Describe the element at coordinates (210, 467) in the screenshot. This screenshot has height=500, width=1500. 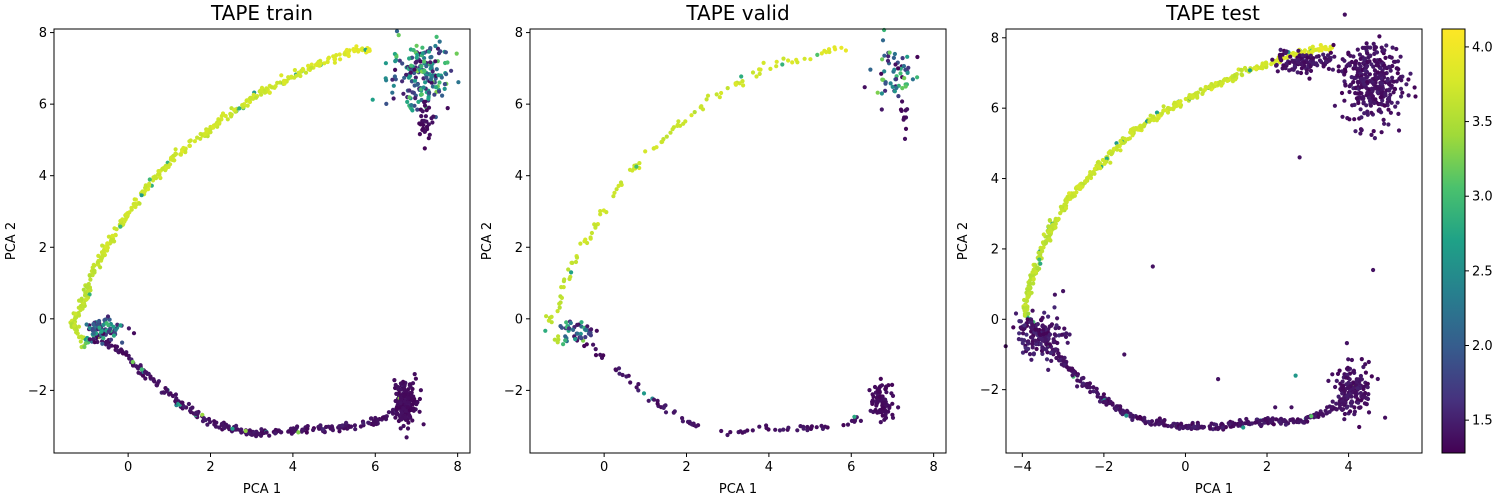
I see `x-tick-label: 2` at that location.